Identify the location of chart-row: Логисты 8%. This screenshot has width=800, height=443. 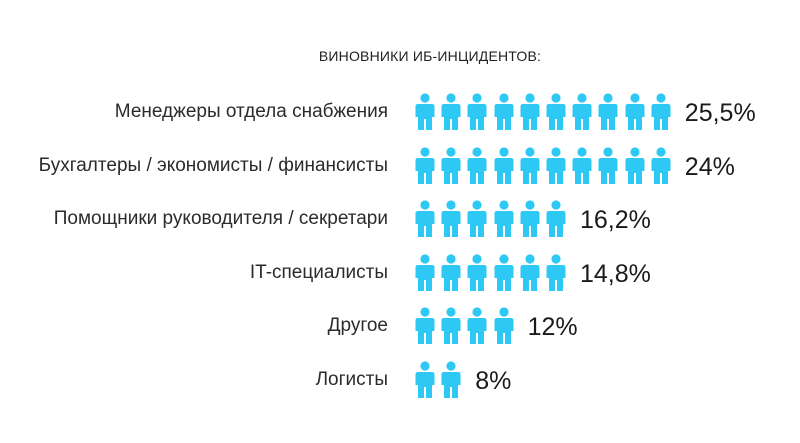
(400, 382).